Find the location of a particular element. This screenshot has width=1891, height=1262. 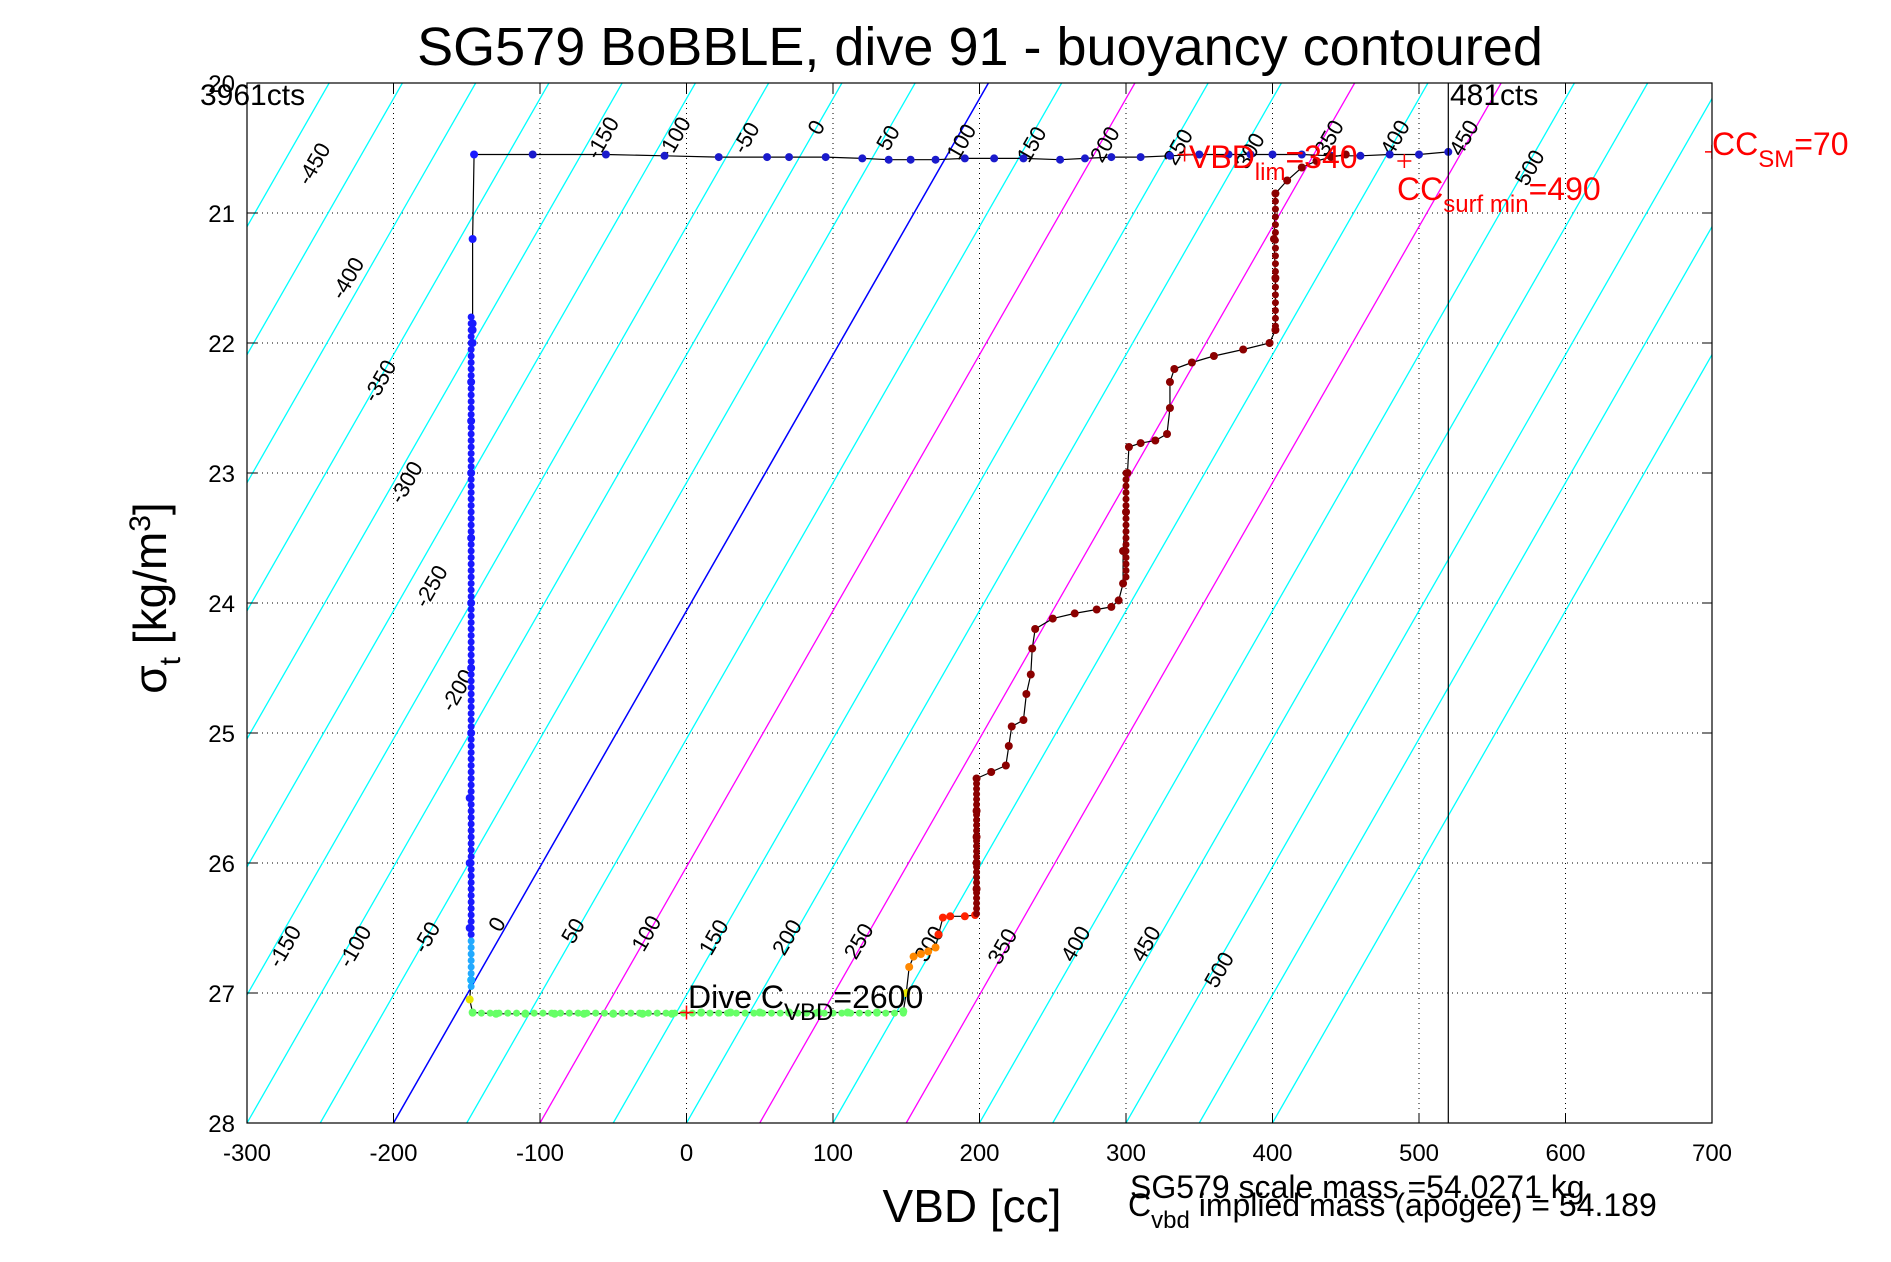

x-tick-label: 0 is located at coordinates (686, 1153).